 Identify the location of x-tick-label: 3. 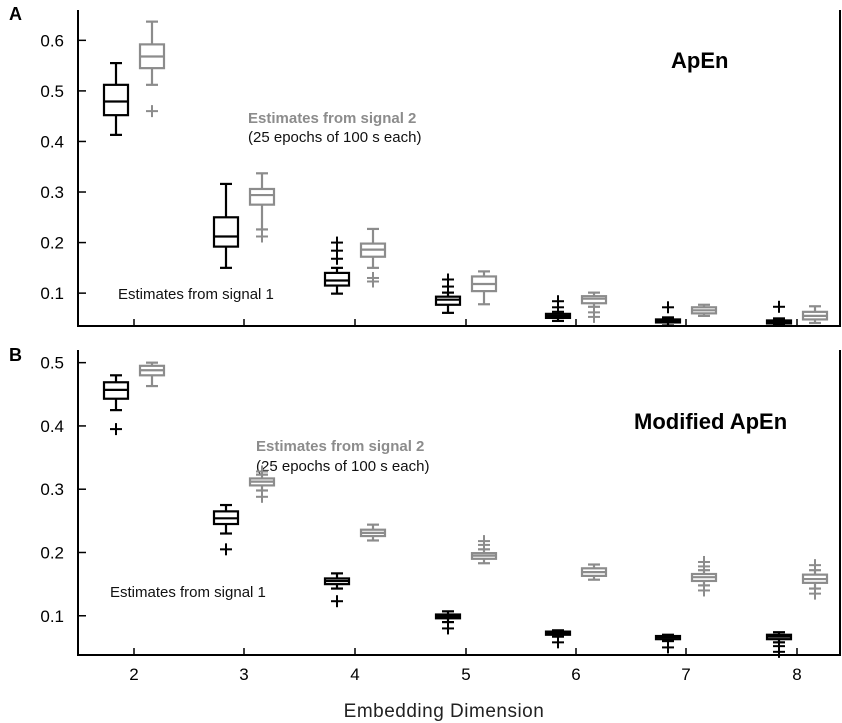
(243, 674).